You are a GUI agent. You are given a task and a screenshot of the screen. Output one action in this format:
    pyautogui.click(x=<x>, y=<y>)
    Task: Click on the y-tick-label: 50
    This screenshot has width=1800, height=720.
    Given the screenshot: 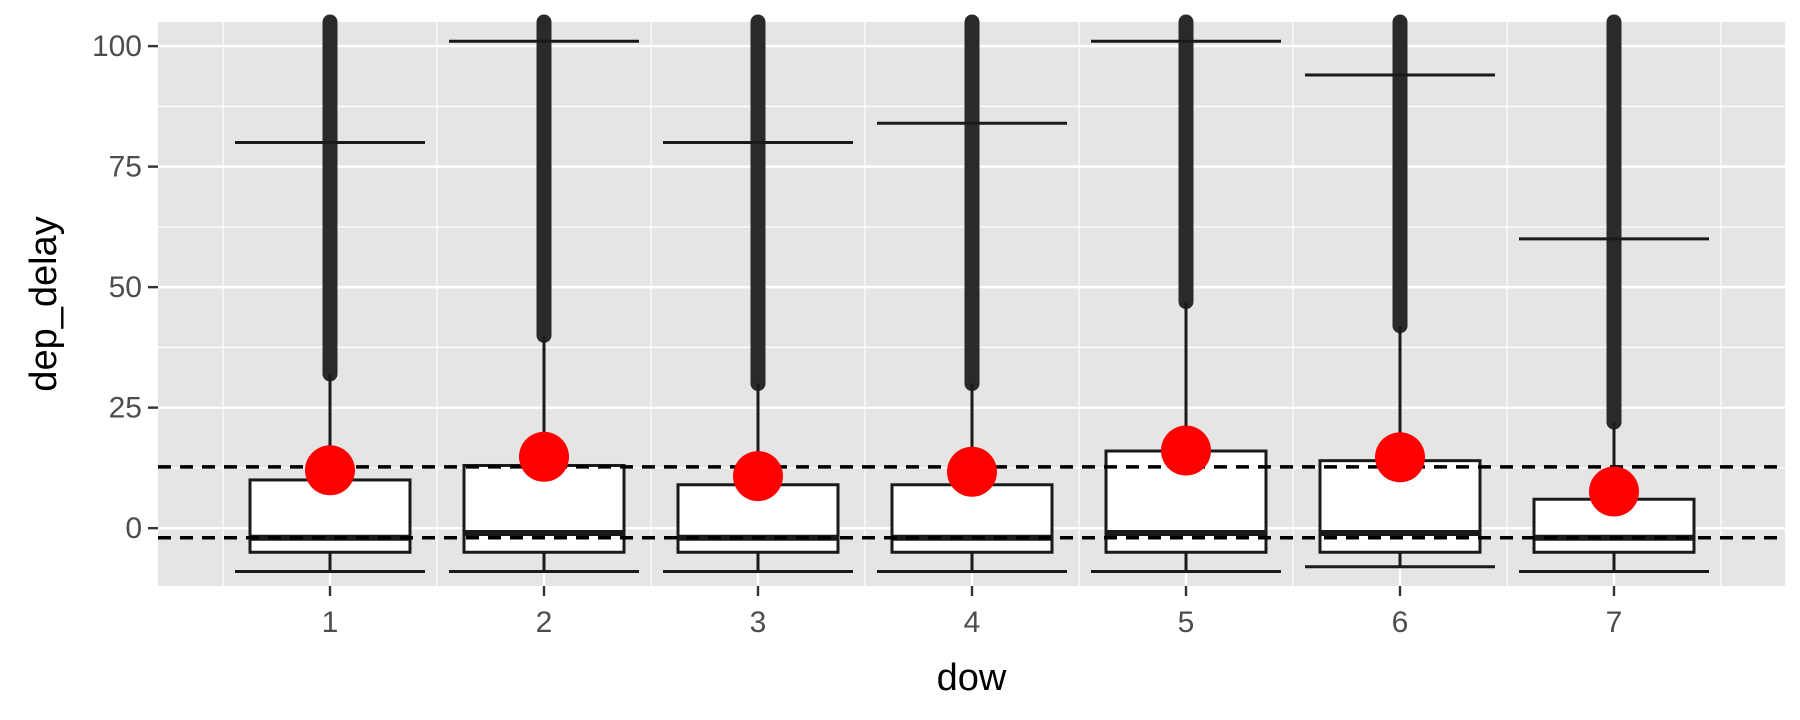 What is the action you would take?
    pyautogui.click(x=125, y=287)
    